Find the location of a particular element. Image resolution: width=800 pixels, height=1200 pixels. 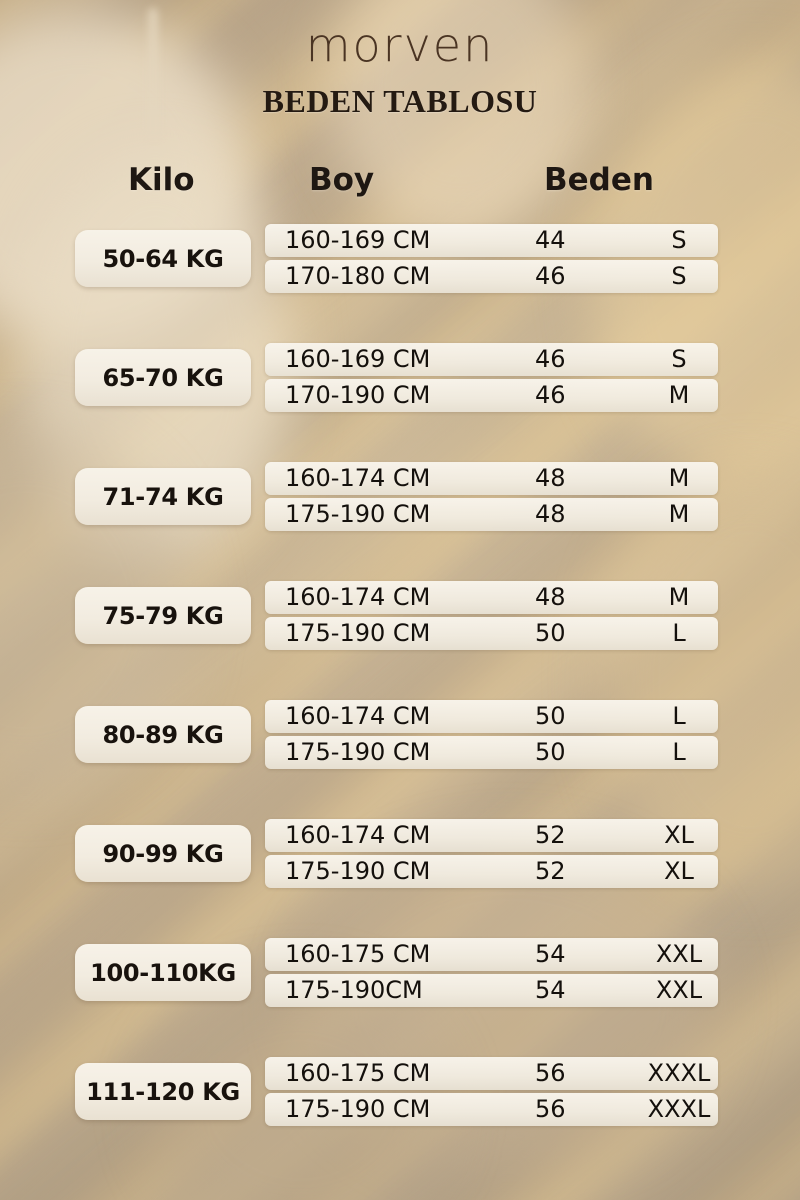

column-header-row: Kilo Boy Beden is located at coordinates (400, 185).